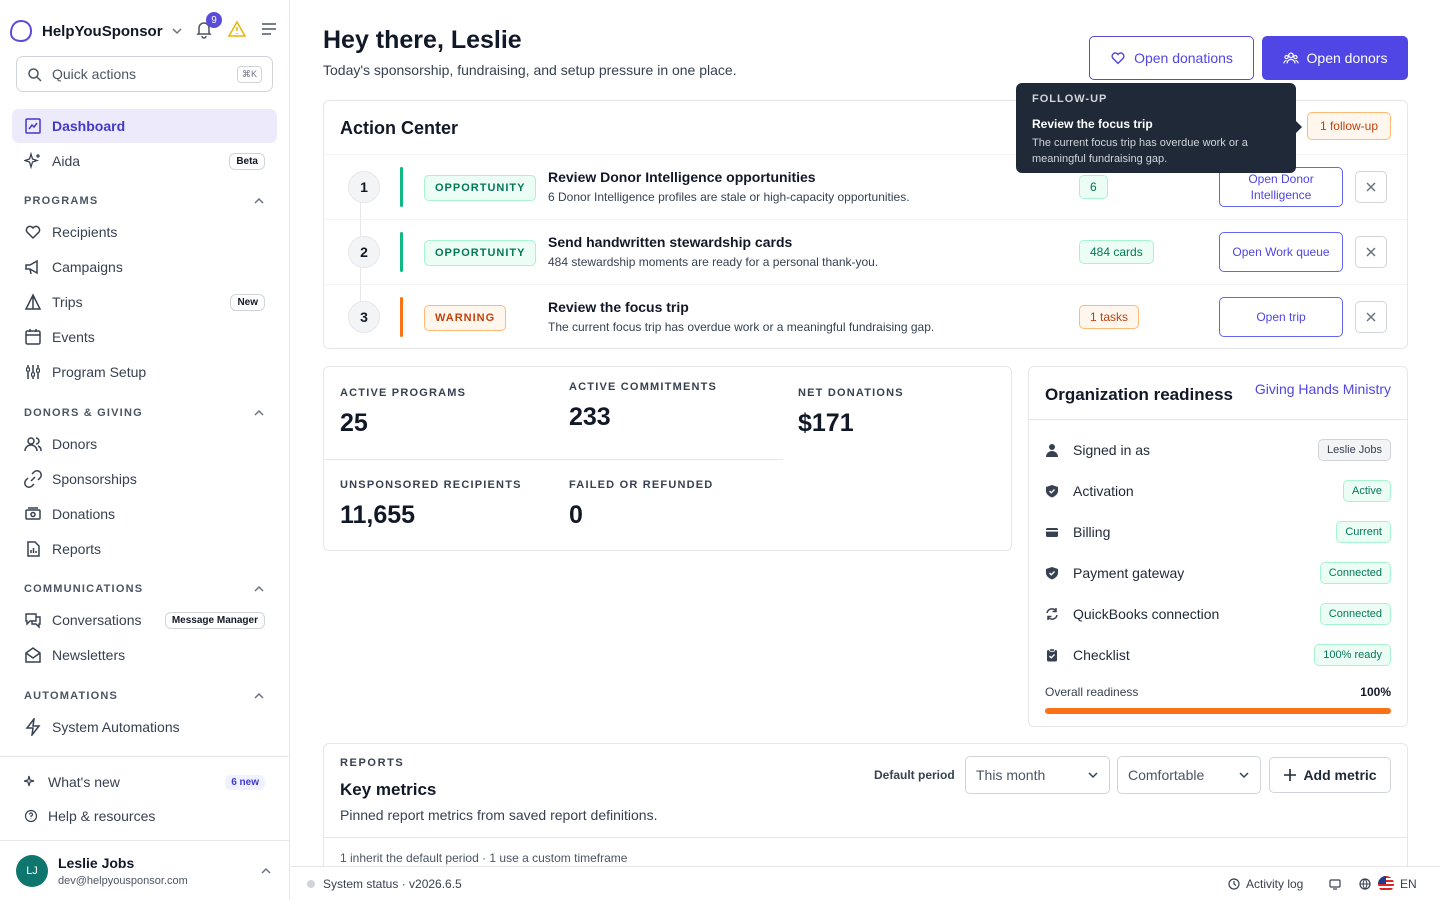 This screenshot has width=1440, height=900. I want to click on follow-up-badge: 1 follow-up, so click(1348, 126).